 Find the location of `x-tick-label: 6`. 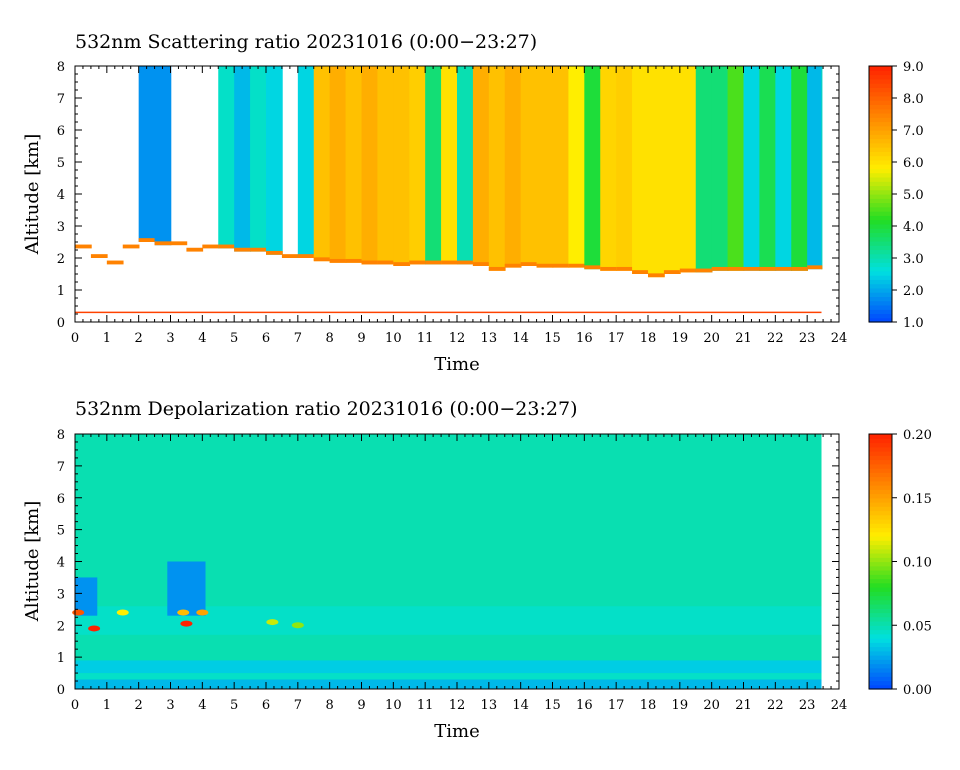

x-tick-label: 6 is located at coordinates (266, 705).